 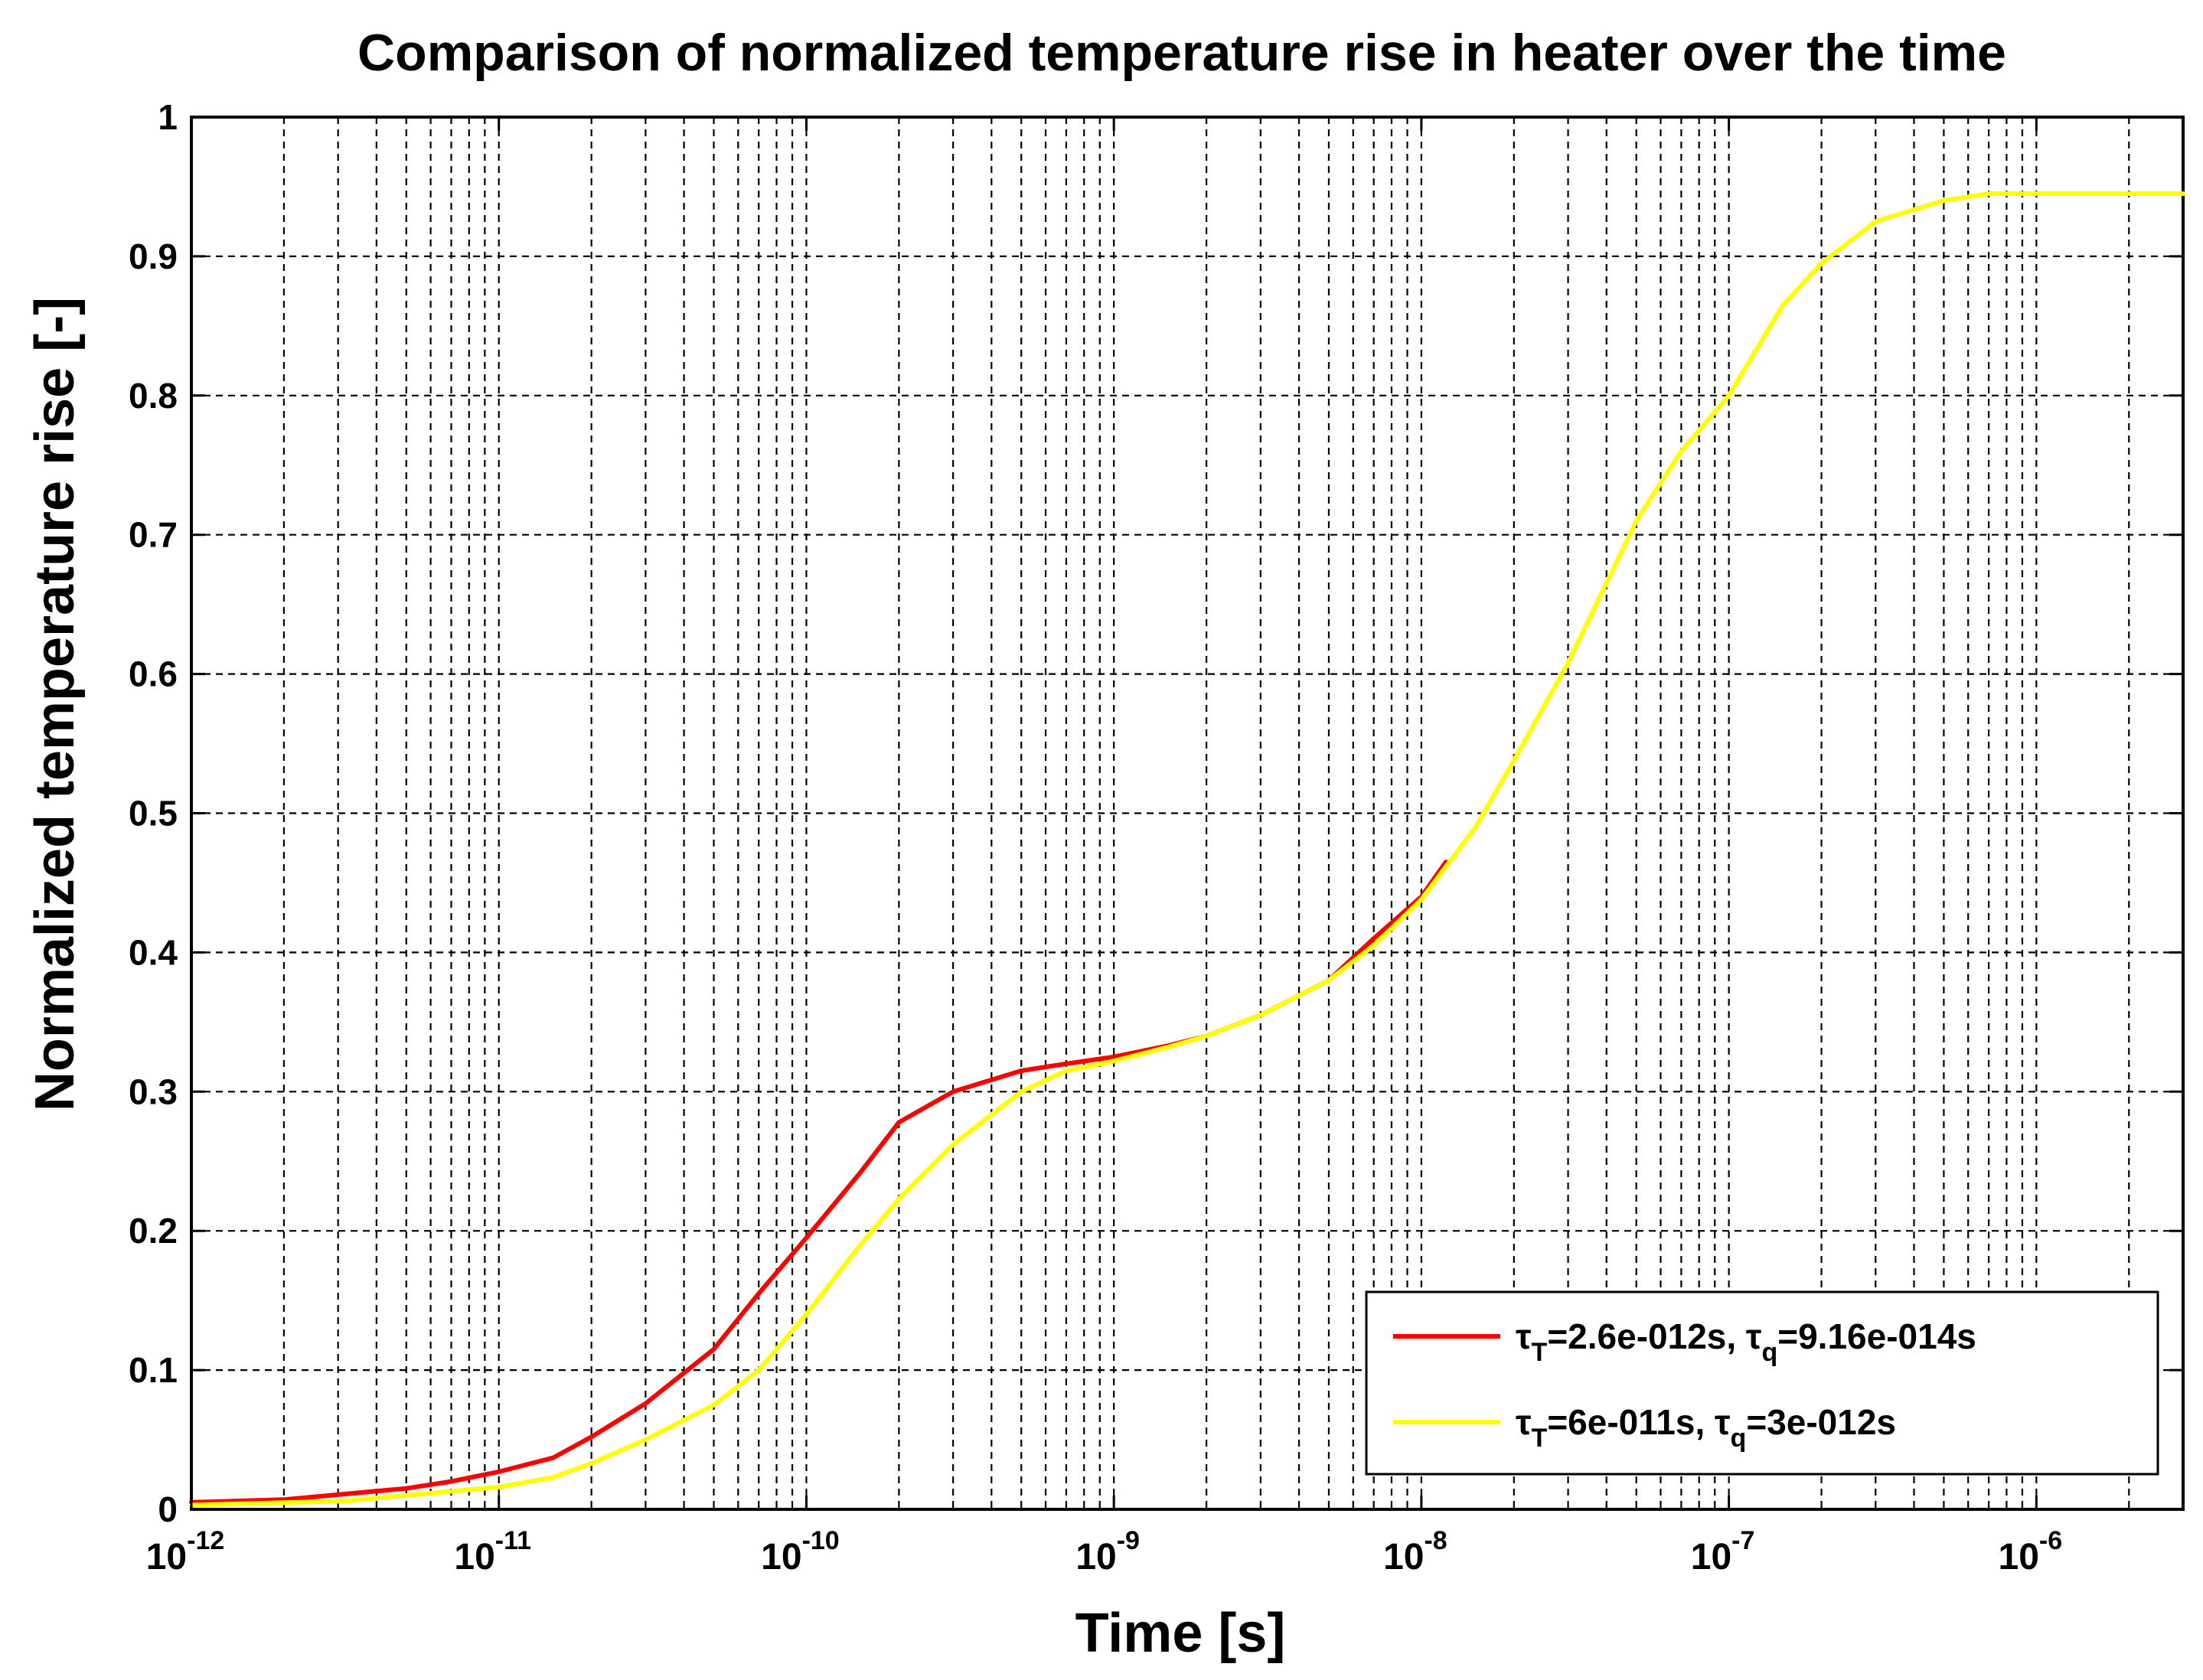 I want to click on legend-value: =9.16e-014s, so click(x=1876, y=1336).